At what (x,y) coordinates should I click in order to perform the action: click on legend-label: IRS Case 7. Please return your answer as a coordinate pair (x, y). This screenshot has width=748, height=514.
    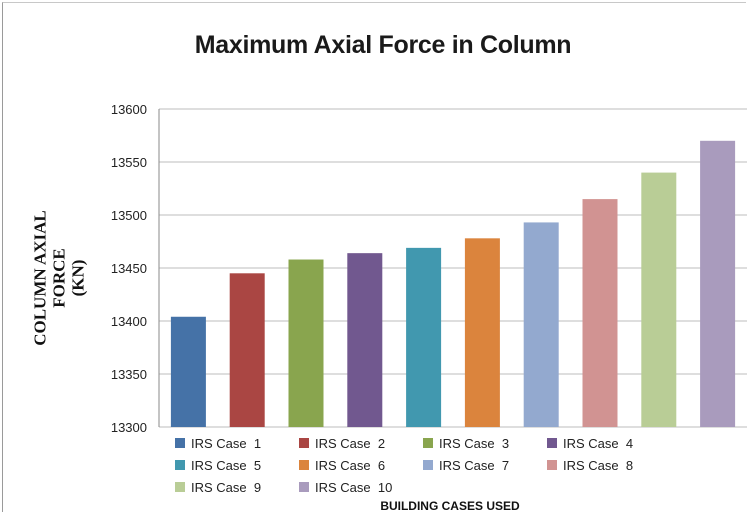
    Looking at the image, I should click on (474, 465).